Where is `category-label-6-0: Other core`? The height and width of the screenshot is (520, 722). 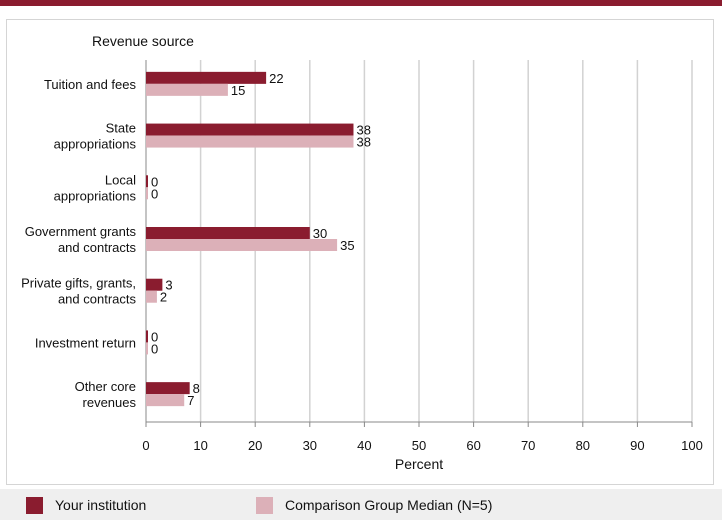
category-label-6-0: Other core is located at coordinates (105, 386).